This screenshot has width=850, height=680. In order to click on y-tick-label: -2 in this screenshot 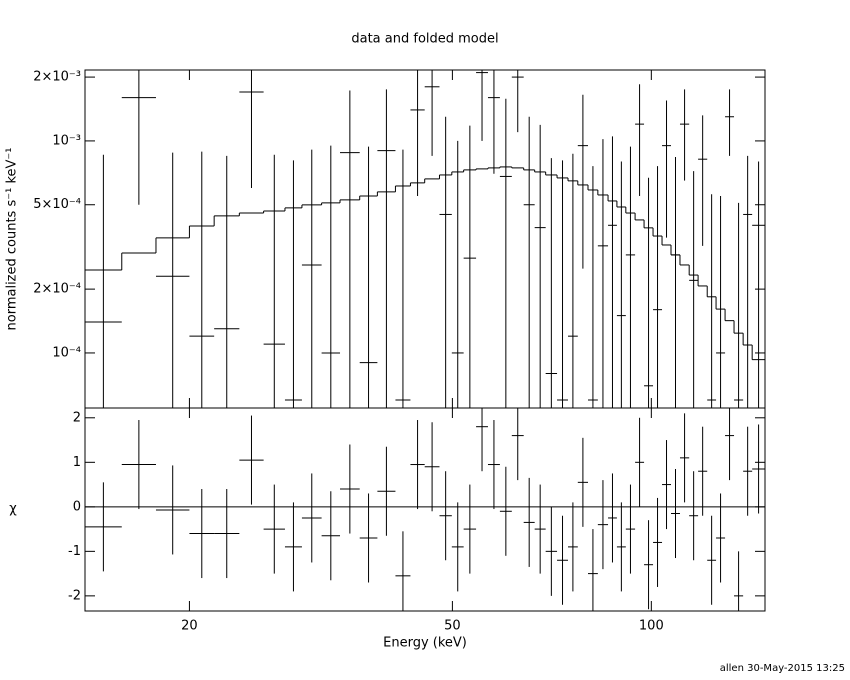, I will do `click(74, 595)`.